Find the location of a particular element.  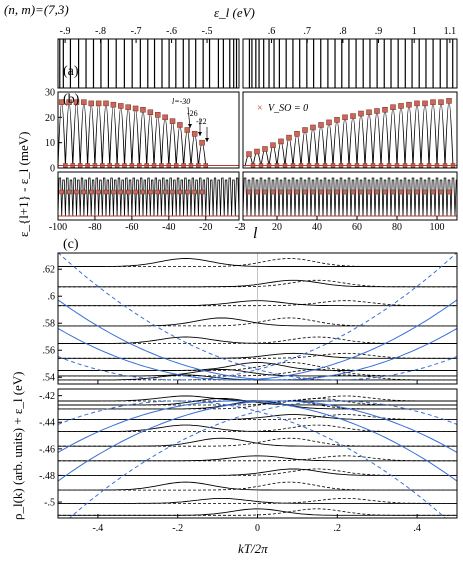

panel-a-left-tick-label-2: -.7 is located at coordinates (136, 31).